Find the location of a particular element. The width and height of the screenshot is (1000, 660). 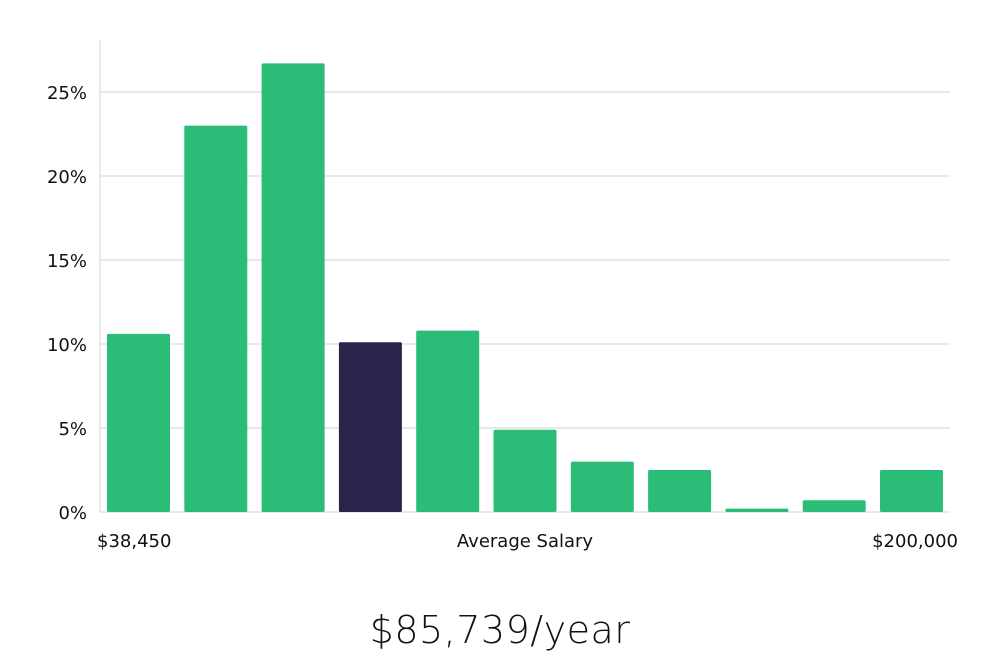

y-tick-label: 10% is located at coordinates (67, 345).